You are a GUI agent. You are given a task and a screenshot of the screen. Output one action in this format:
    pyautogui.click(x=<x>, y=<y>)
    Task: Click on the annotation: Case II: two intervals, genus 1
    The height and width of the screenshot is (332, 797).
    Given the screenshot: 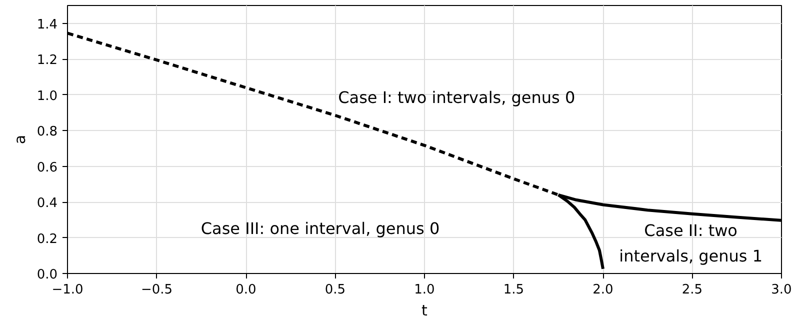 What is the action you would take?
    pyautogui.click(x=691, y=243)
    